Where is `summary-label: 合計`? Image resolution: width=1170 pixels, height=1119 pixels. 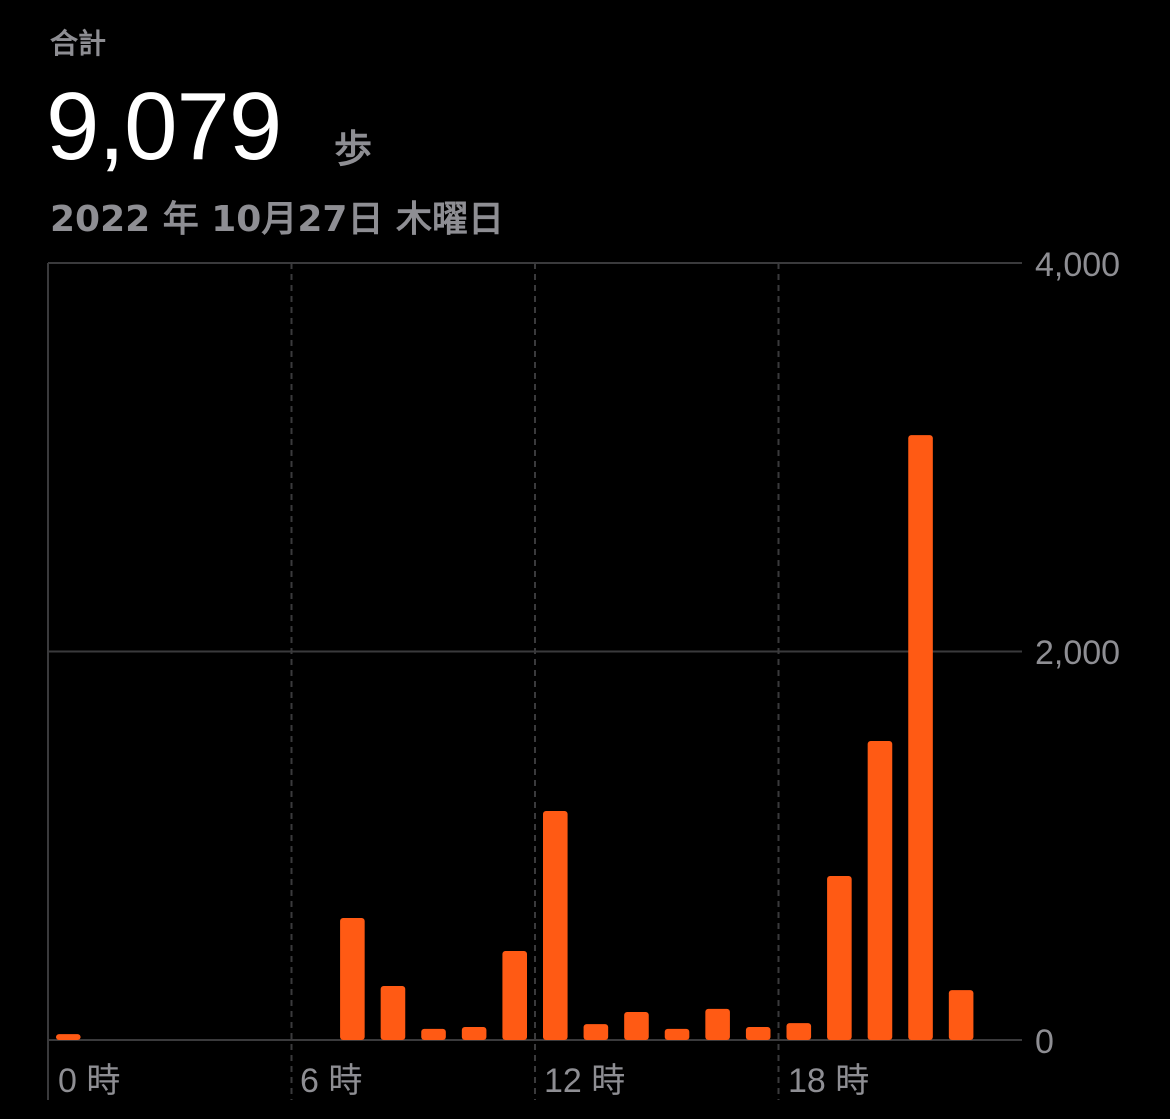
summary-label: 合計 is located at coordinates (78, 43).